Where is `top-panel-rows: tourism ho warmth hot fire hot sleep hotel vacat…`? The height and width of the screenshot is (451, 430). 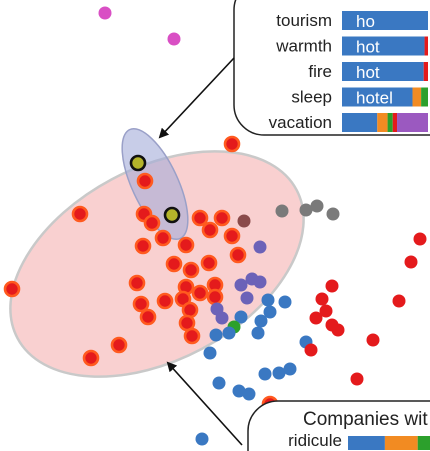
top-panel-rows: tourism ho warmth hot fire hot sleep hotel vacat… is located at coordinates (348, 71).